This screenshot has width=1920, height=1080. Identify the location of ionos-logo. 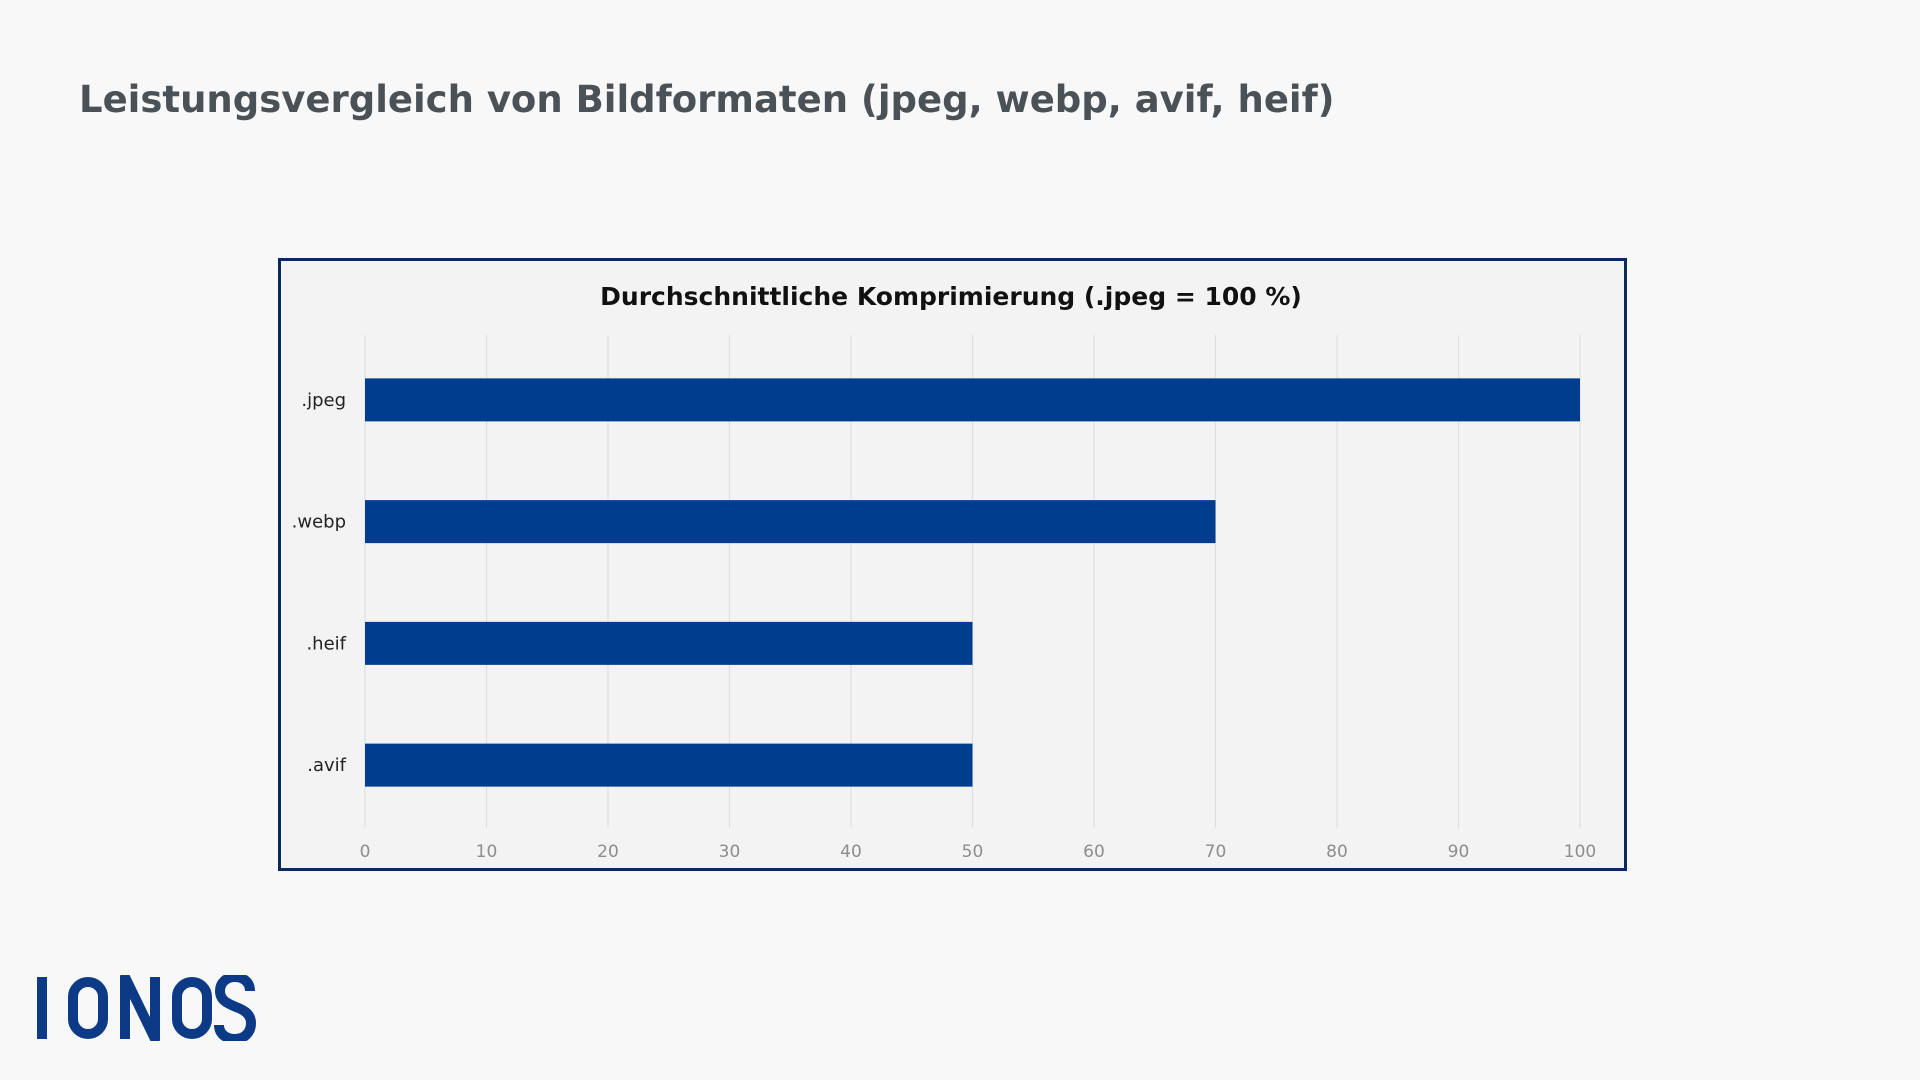
(146, 1008).